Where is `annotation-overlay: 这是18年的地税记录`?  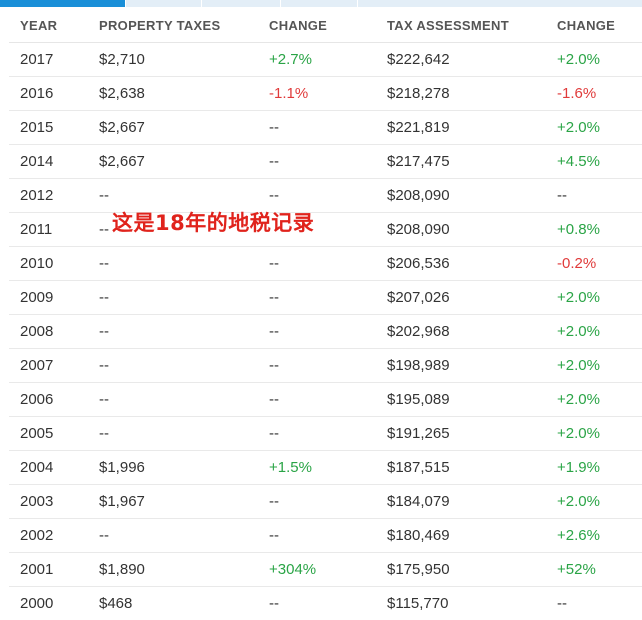
annotation-overlay: 这是18年的地税记录 is located at coordinates (213, 222).